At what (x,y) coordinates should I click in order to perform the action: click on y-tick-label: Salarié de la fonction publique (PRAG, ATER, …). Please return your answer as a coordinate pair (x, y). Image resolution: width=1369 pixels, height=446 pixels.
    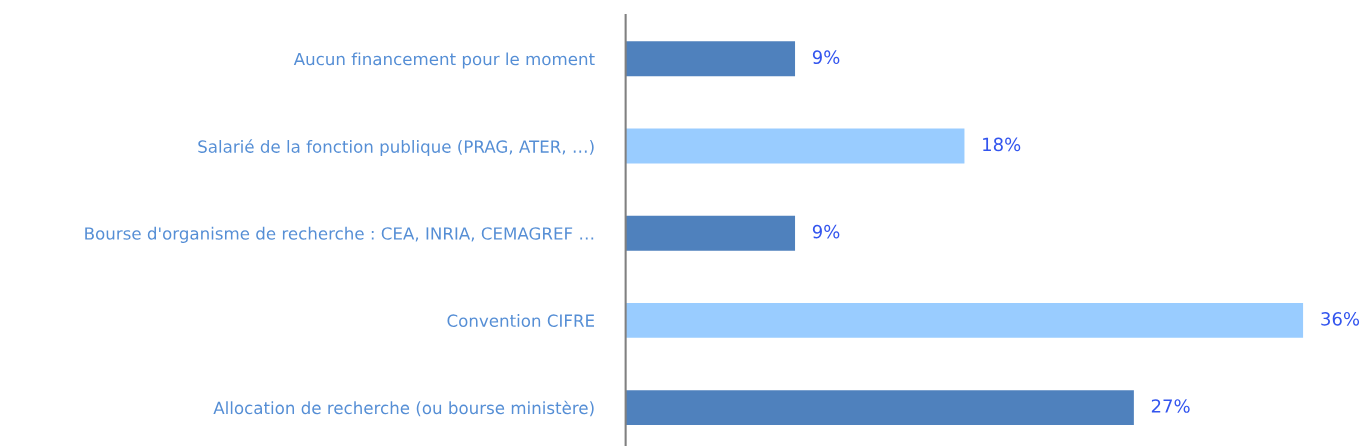
    Looking at the image, I should click on (396, 148).